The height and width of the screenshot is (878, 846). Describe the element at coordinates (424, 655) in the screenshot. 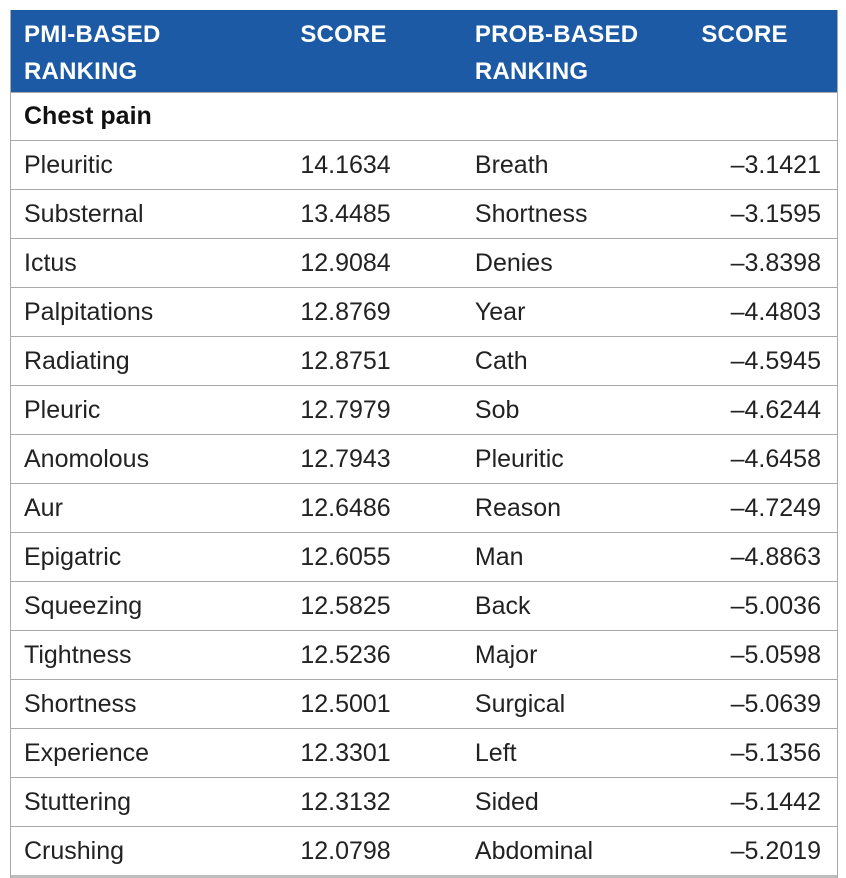

I see `table-row: Tightness 12.5236 Major –5.0598` at that location.